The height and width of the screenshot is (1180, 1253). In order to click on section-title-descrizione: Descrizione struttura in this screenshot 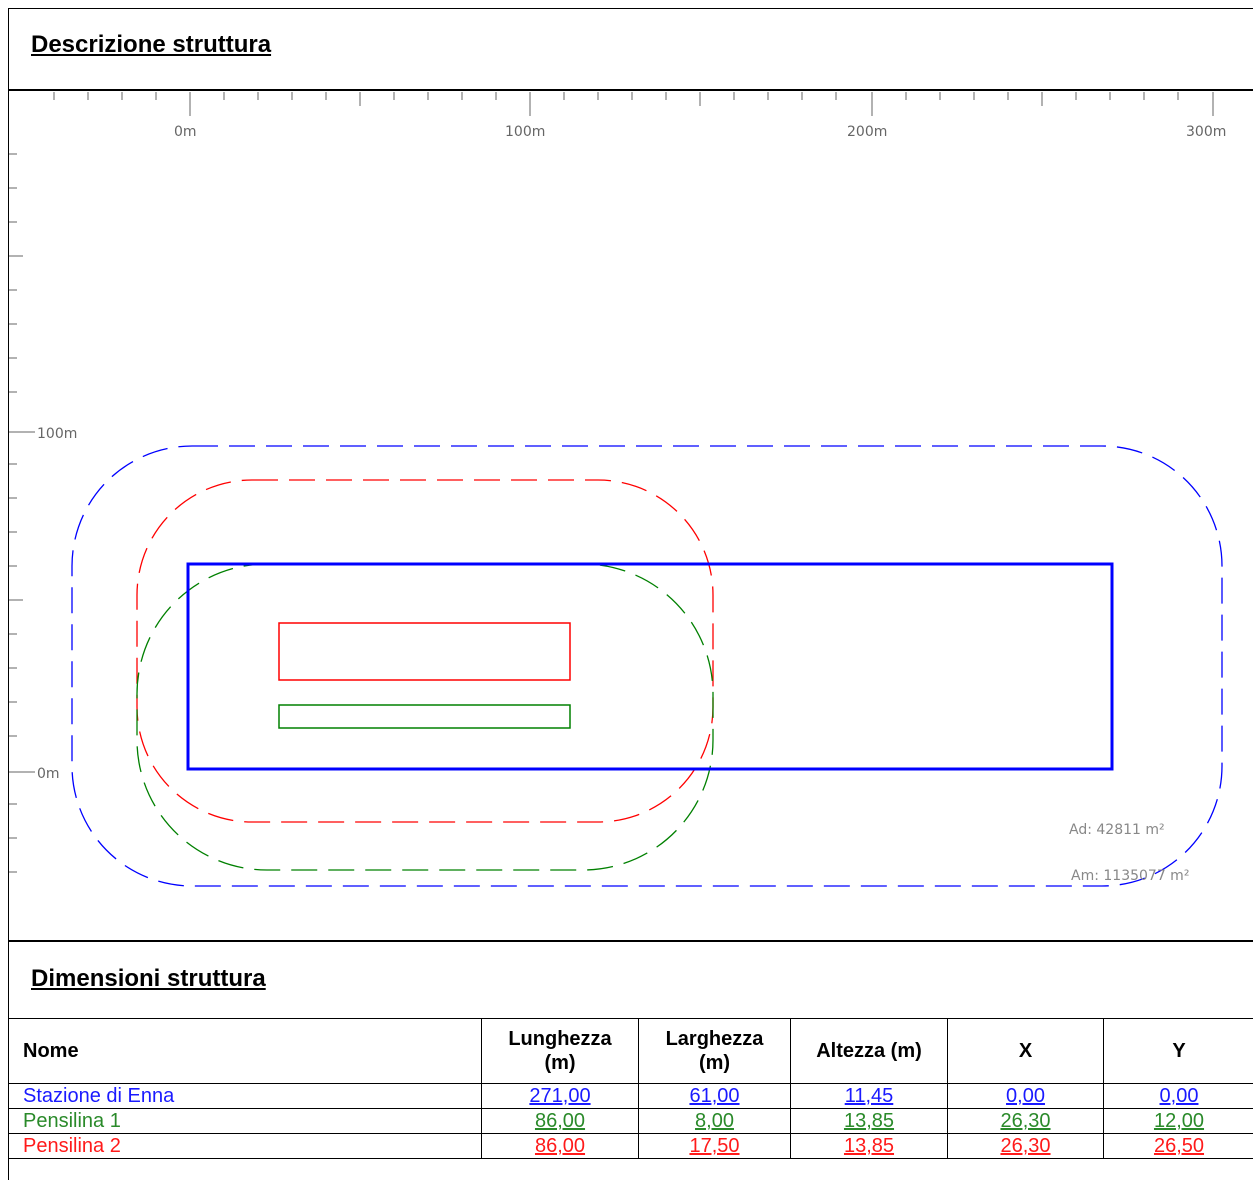, I will do `click(151, 44)`.